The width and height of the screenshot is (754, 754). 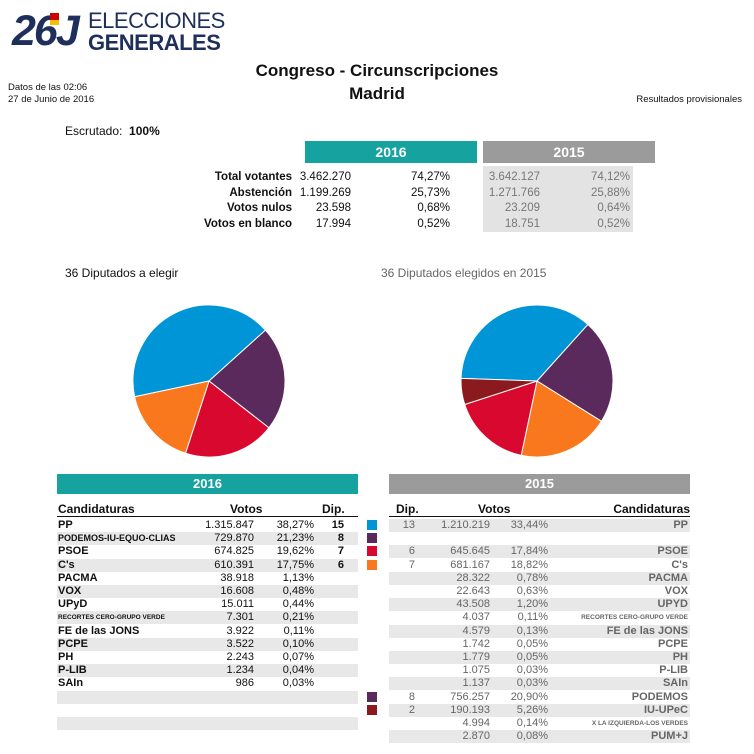 What do you see at coordinates (298, 577) in the screenshot?
I see `candidate-pct-2016: 1,13%` at bounding box center [298, 577].